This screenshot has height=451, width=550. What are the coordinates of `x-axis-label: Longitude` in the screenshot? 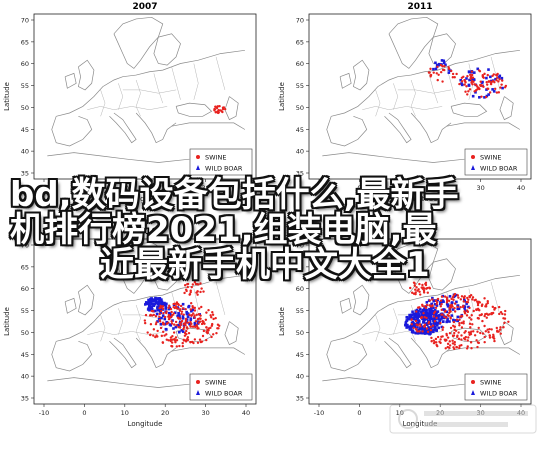 It's located at (420, 199).